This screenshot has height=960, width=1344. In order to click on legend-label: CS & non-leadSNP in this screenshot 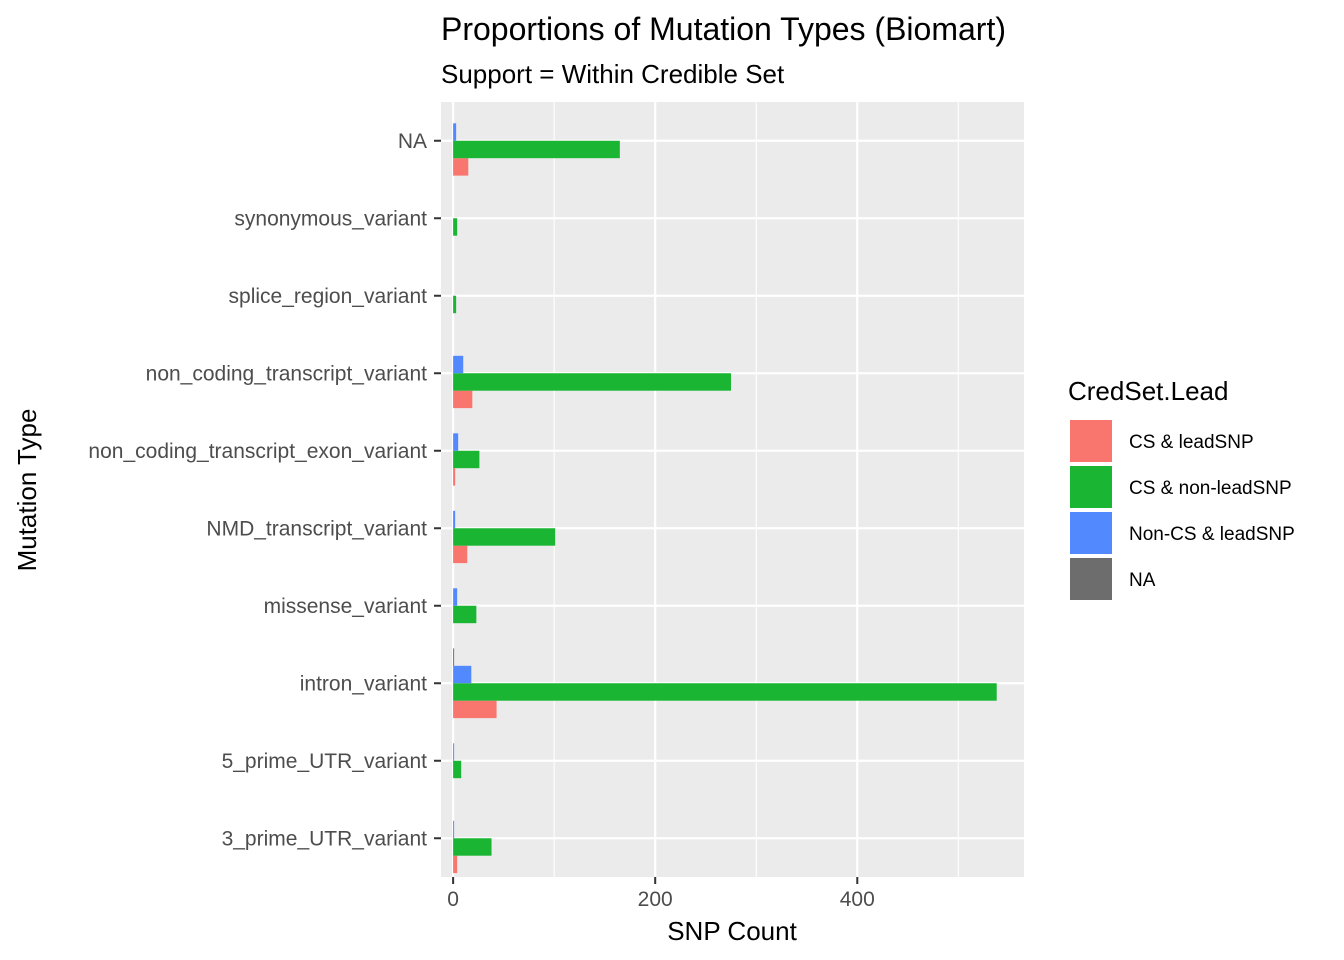, I will do `click(1210, 488)`.